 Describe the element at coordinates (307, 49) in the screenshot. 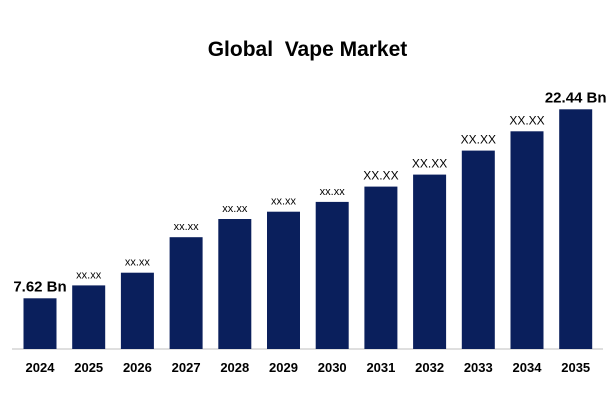

I see `chart-title: Global Vape Market` at that location.